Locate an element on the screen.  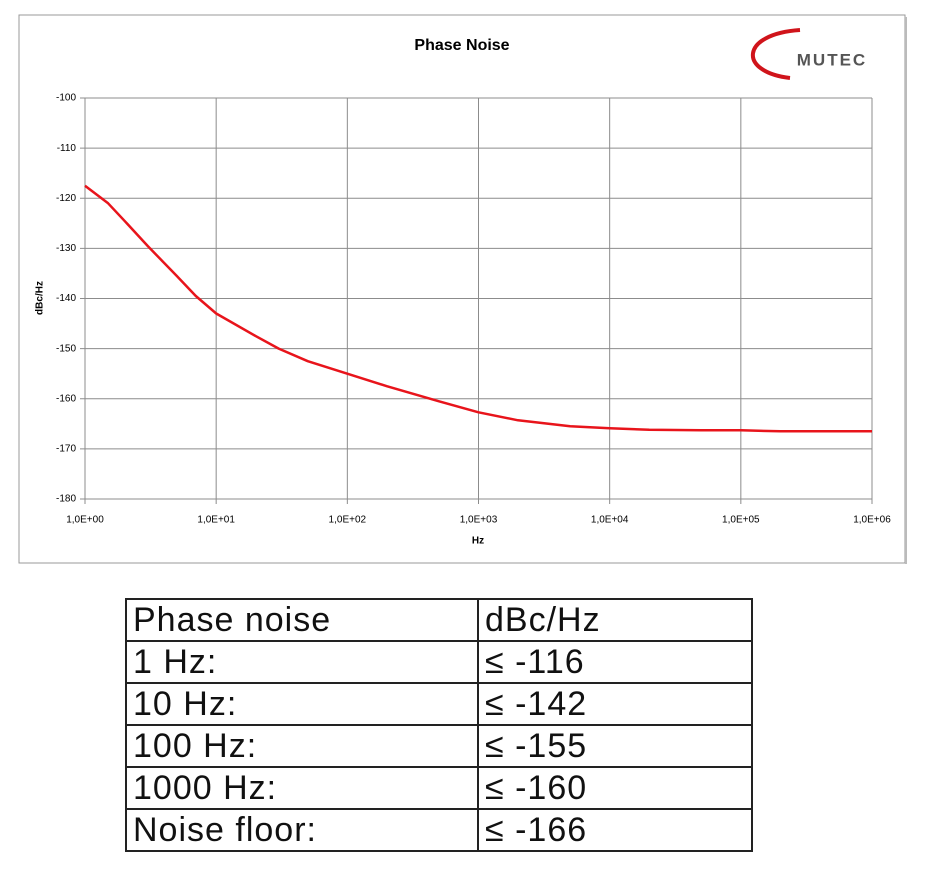
table-cell: ≤ -142 is located at coordinates (615, 704).